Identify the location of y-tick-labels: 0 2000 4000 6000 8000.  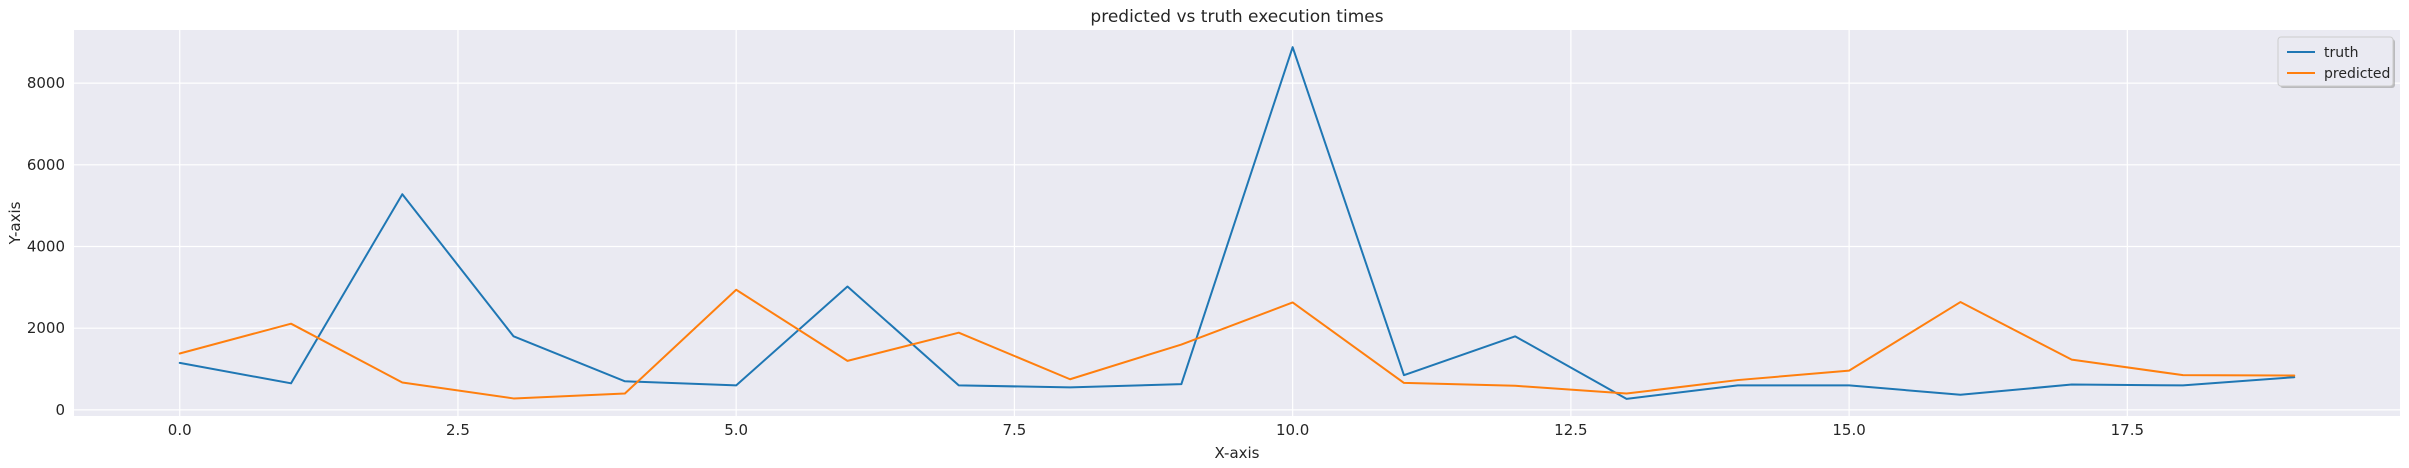
(46, 246).